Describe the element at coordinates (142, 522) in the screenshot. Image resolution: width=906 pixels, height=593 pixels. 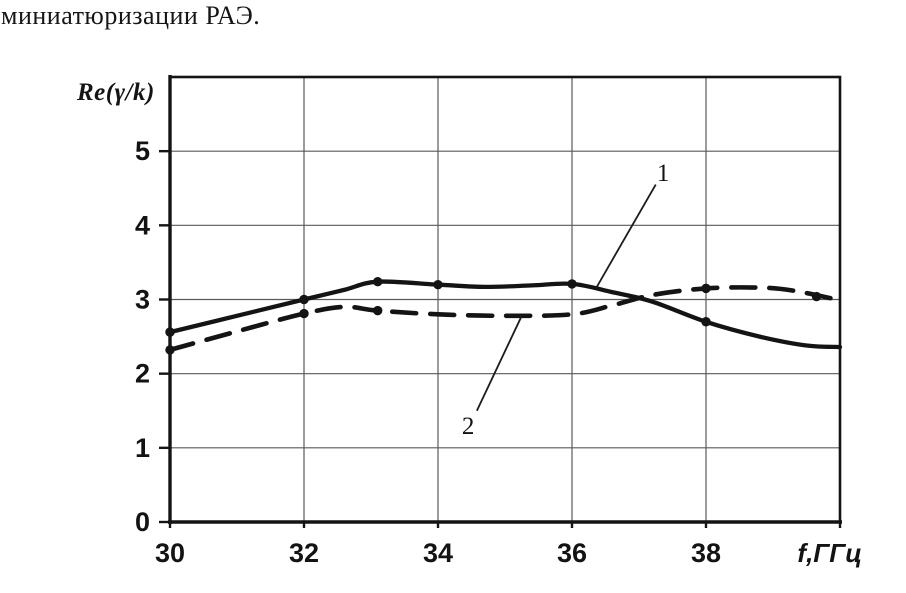
I see `y-tick-label: 0` at that location.